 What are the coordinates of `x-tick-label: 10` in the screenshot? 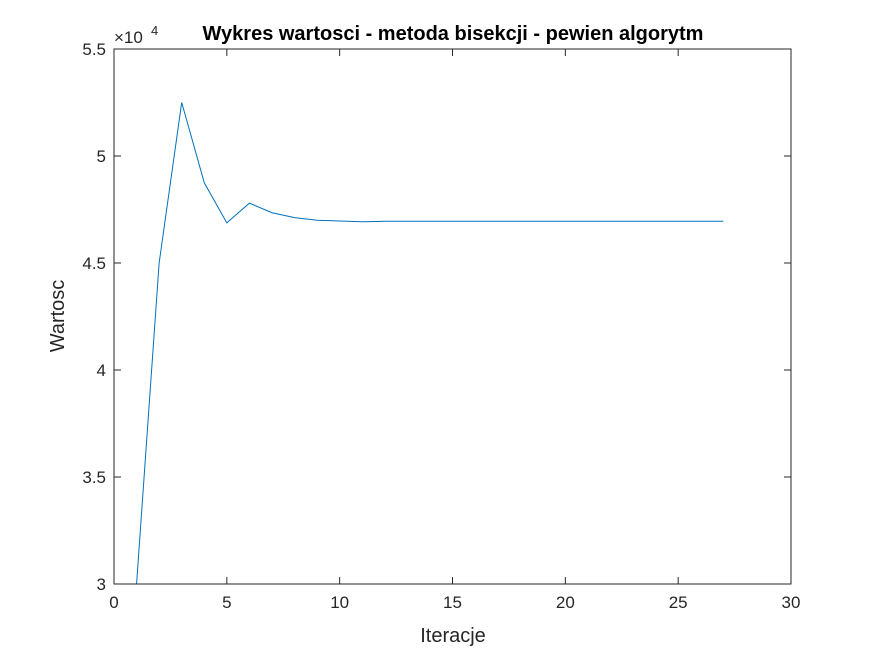 It's located at (339, 602).